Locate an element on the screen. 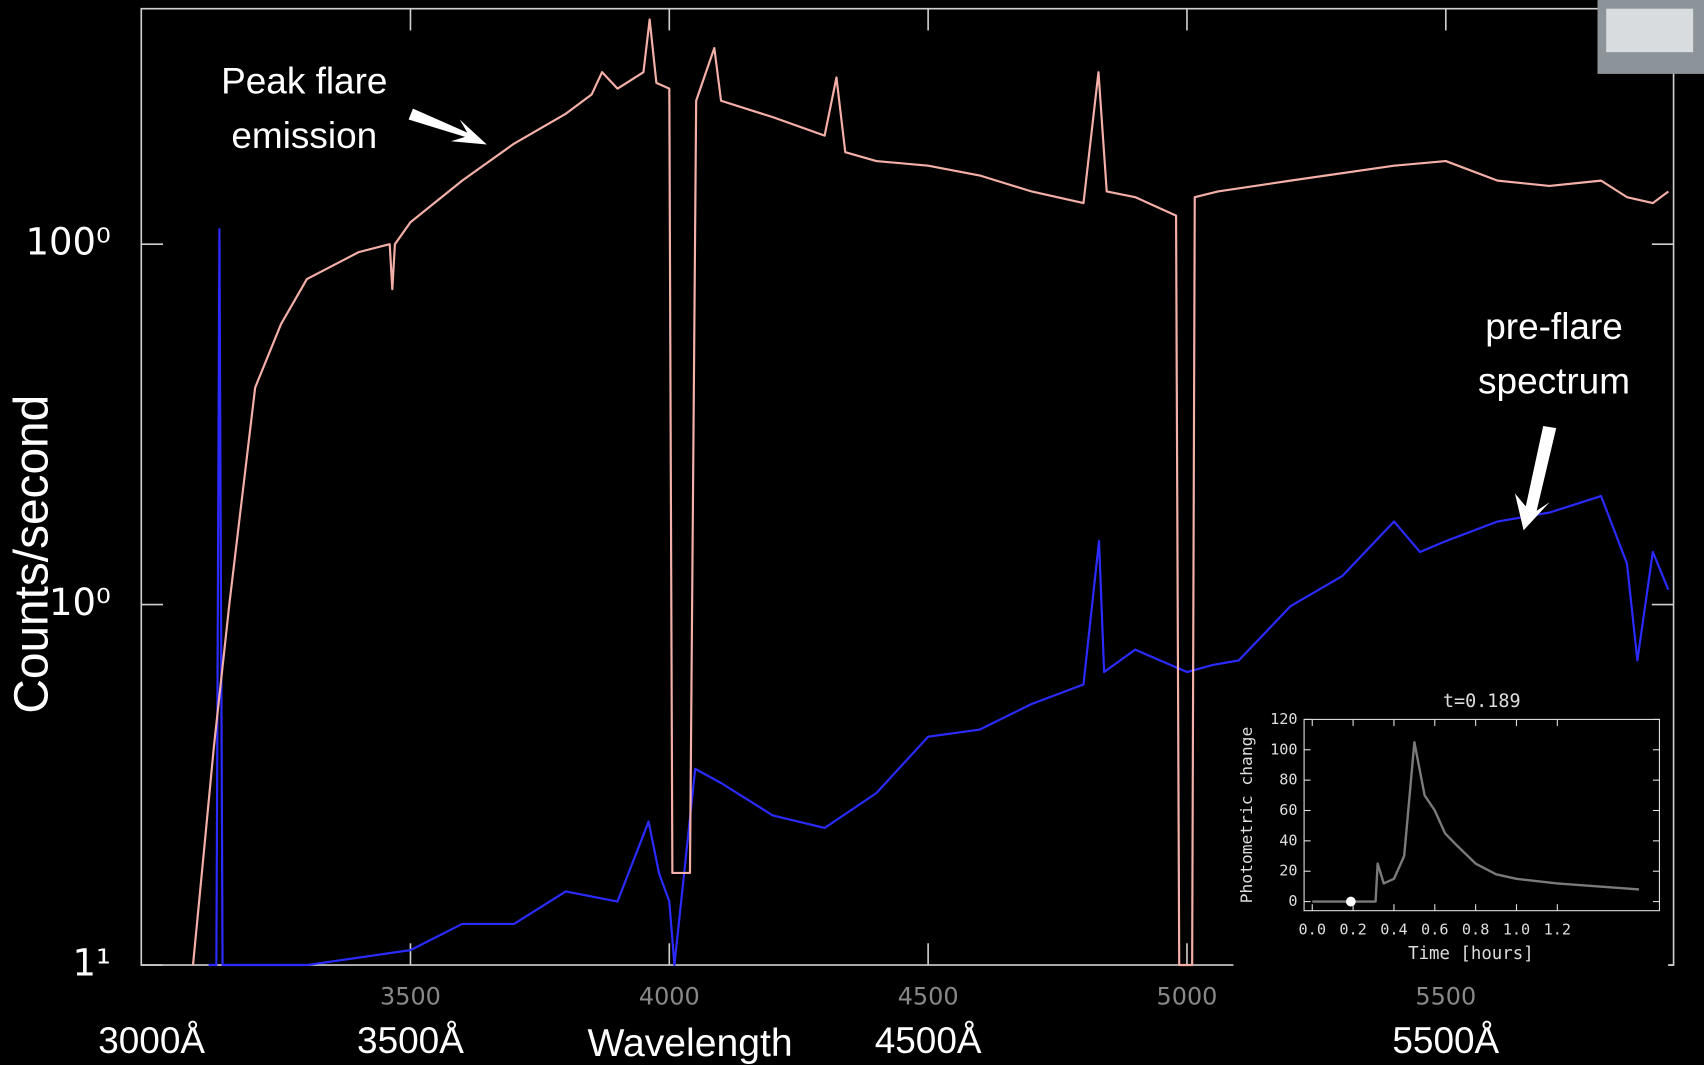 The image size is (1704, 1065). x-tick-label: 5500Å is located at coordinates (1445, 1040).